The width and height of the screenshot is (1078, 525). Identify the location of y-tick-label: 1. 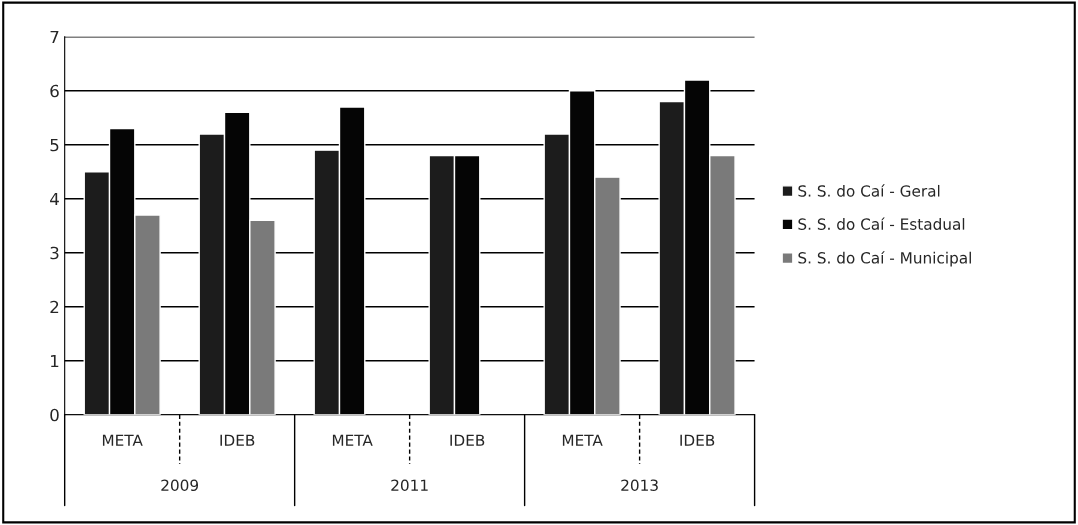
(55, 361).